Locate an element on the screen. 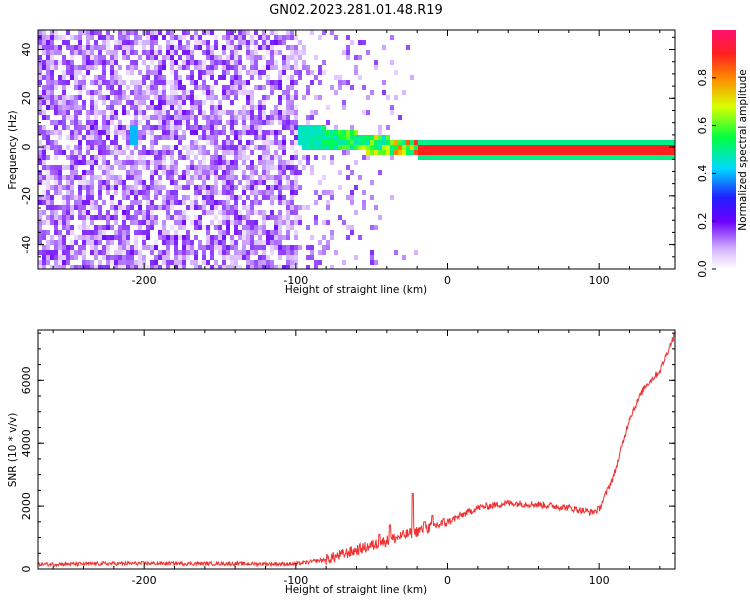 The width and height of the screenshot is (750, 600). x-tick-label: 100 is located at coordinates (599, 580).